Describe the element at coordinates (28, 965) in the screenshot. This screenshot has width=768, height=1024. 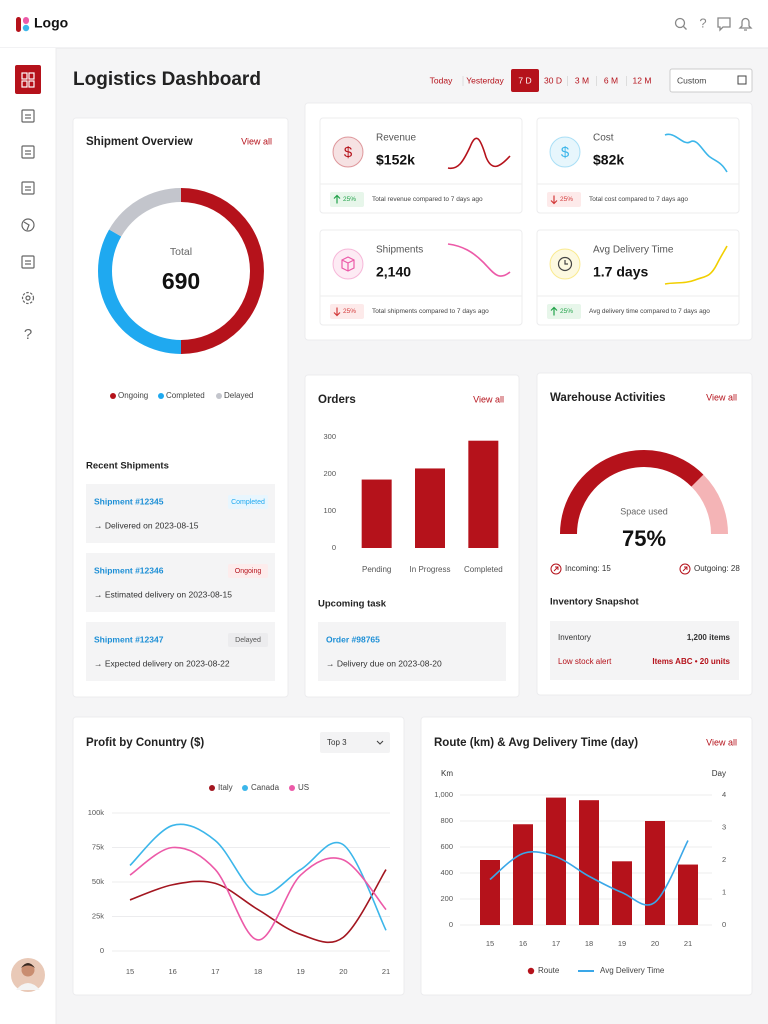
I see `avatar-hair` at that location.